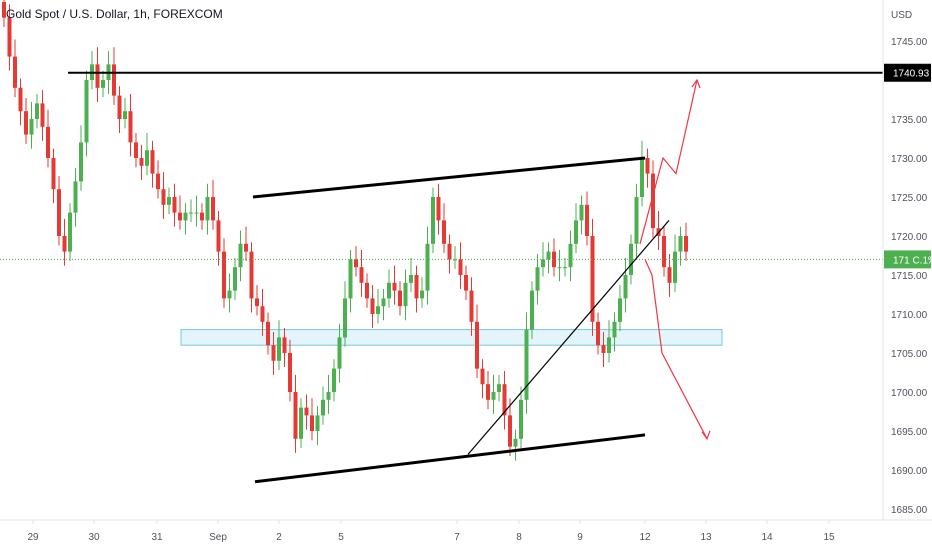  Describe the element at coordinates (767, 537) in the screenshot. I see `x-tick-label: 14` at that location.